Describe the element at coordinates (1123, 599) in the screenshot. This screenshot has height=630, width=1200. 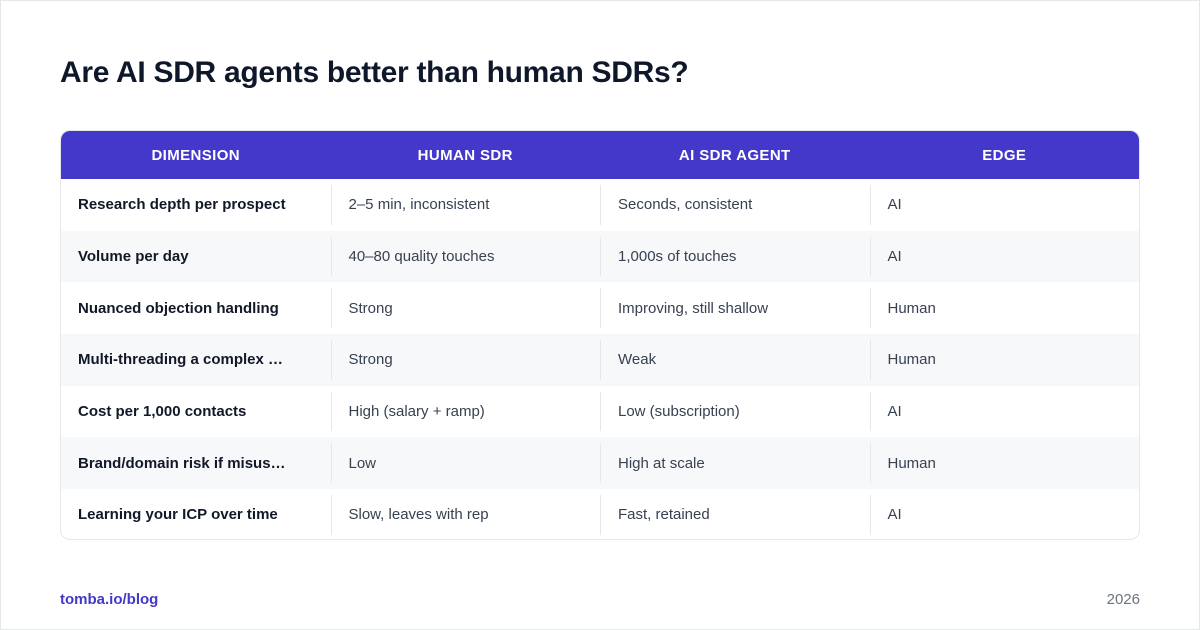
I see `footer-year: 2026` at that location.